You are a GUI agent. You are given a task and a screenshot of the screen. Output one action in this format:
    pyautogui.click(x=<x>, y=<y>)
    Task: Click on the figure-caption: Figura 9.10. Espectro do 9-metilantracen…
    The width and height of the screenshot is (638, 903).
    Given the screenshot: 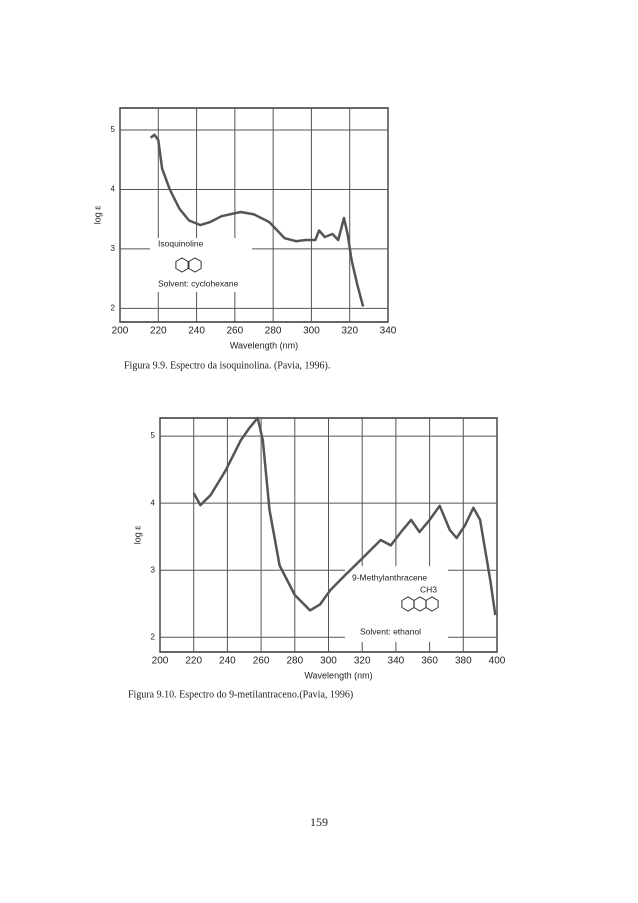 What is the action you would take?
    pyautogui.click(x=240, y=694)
    